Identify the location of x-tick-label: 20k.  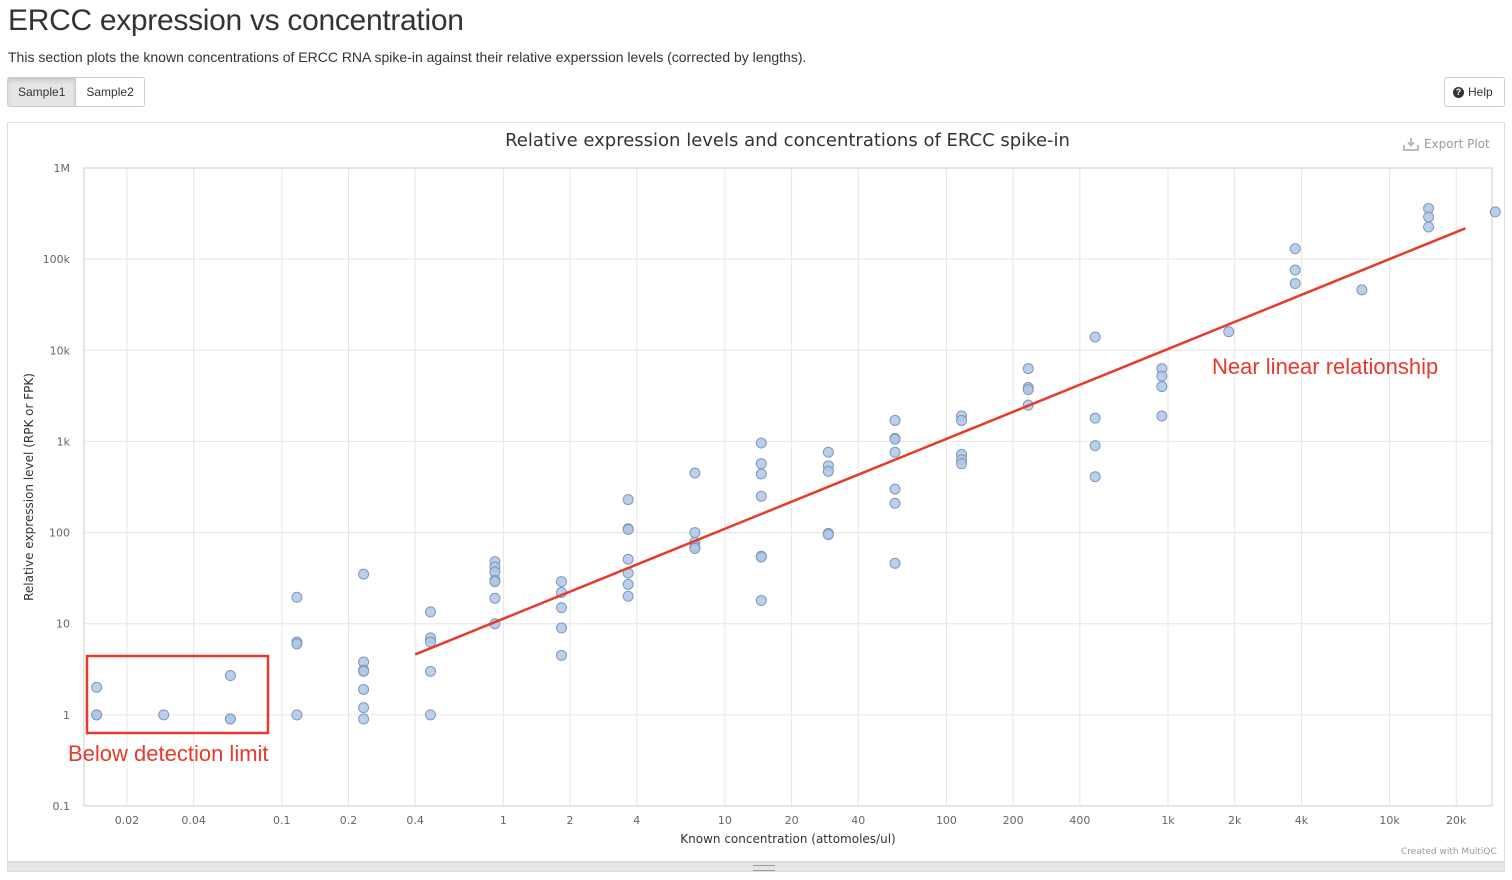
(1456, 820).